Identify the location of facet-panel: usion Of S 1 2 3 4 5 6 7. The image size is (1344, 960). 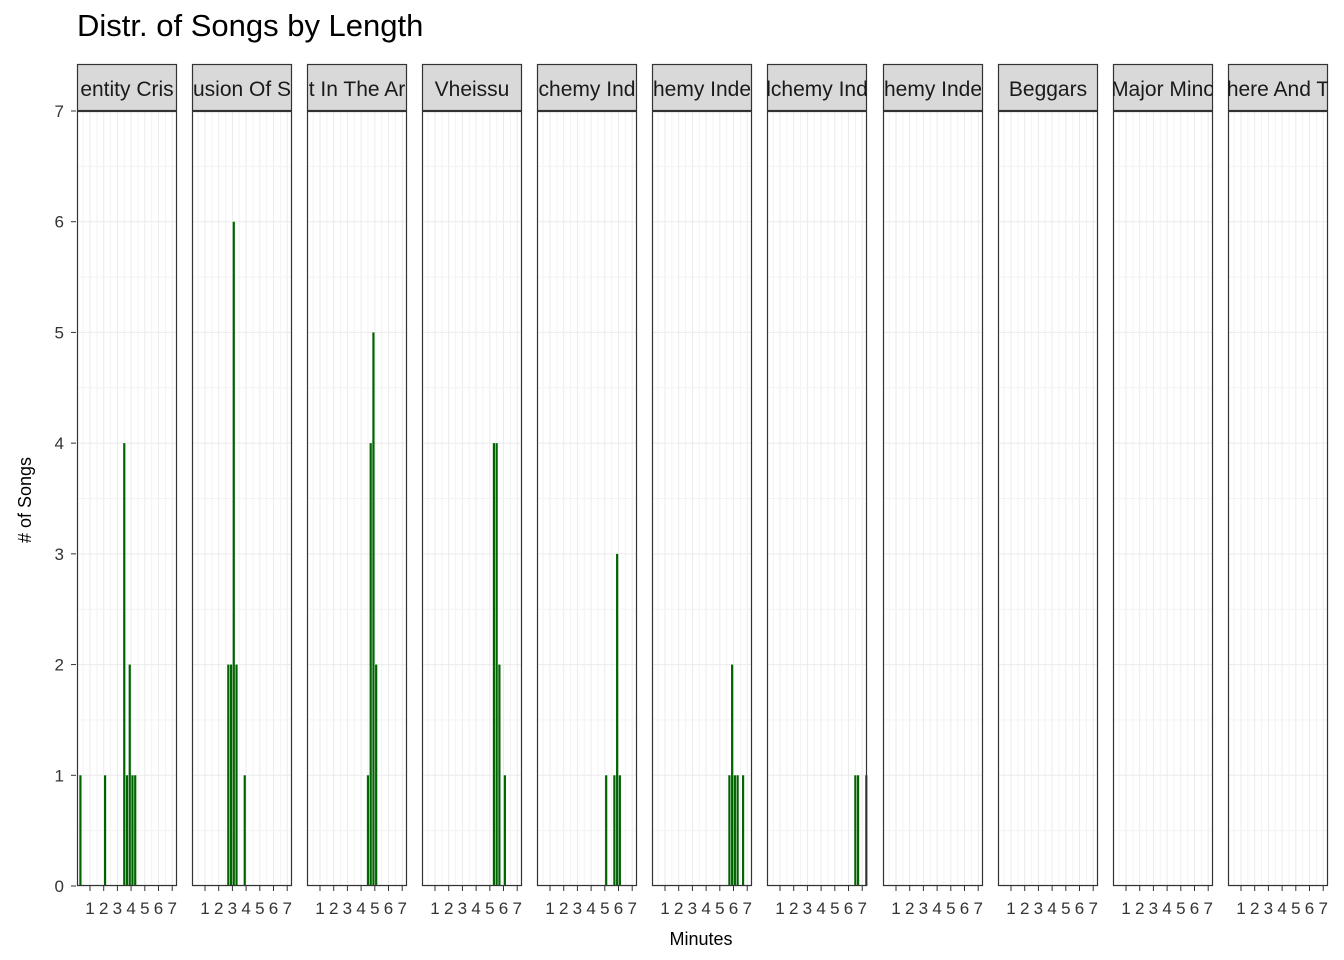
(242, 490).